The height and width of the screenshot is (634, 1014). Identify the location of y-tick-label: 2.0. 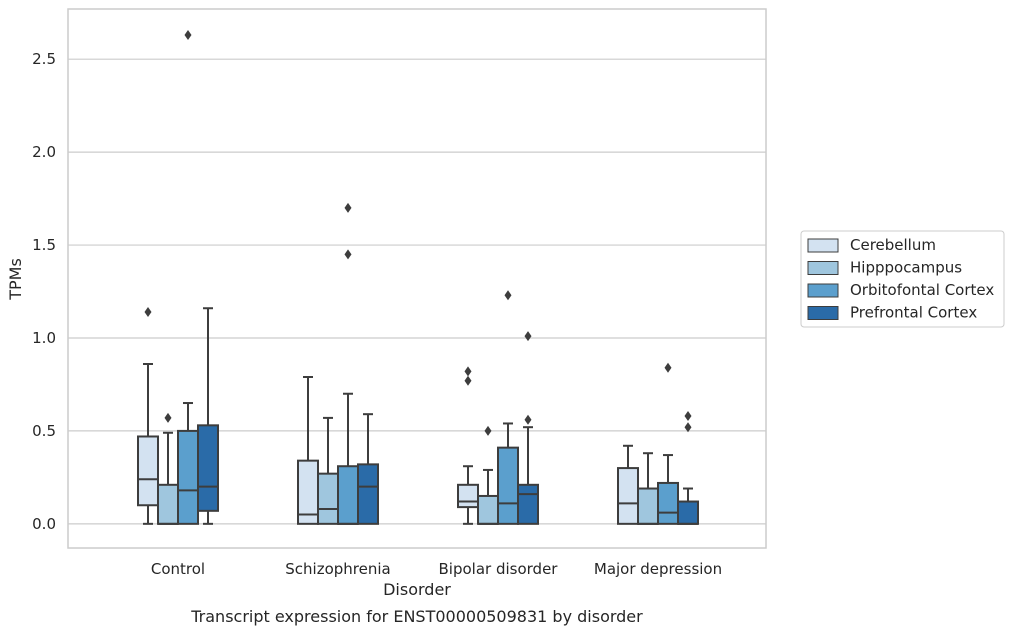
(44, 152).